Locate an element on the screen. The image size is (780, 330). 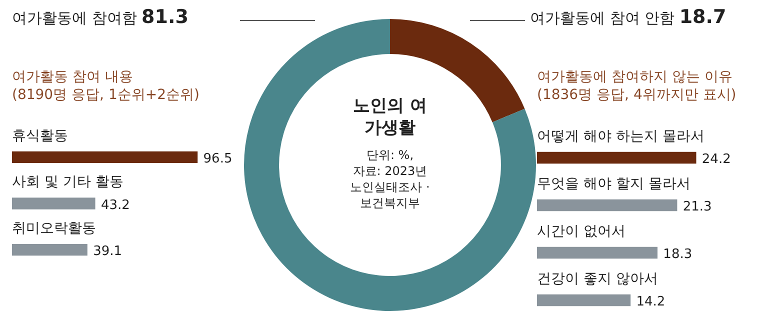
category-label: 무엇을 해야 할지 몰라서 is located at coordinates (613, 184).